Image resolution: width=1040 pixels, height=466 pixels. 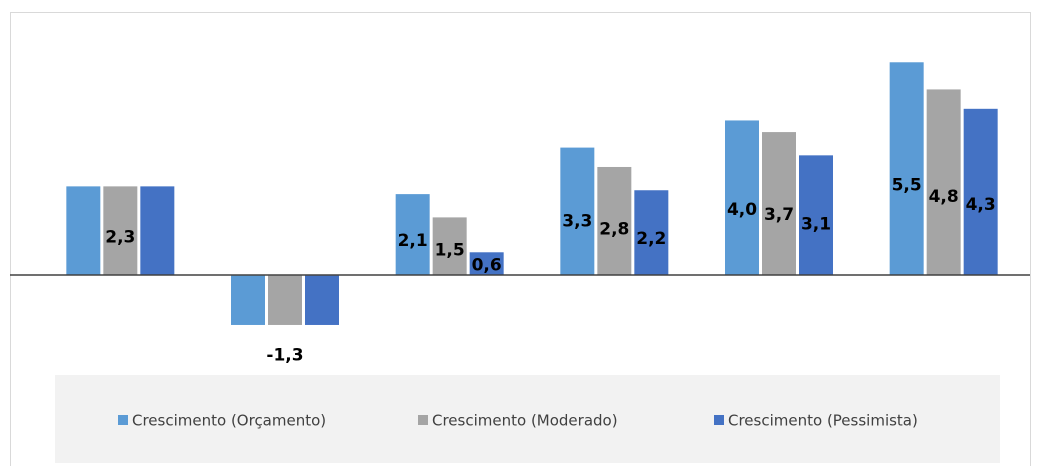 What do you see at coordinates (120, 238) in the screenshot?
I see `value-label: 2,3` at bounding box center [120, 238].